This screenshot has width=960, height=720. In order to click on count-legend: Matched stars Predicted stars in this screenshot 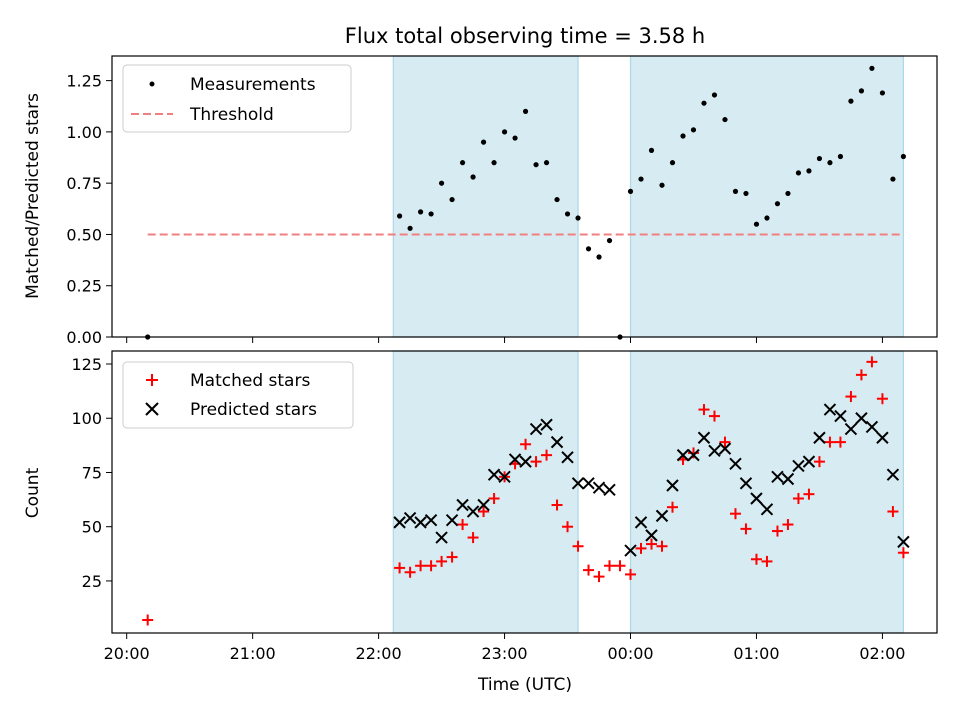, I will do `click(238, 395)`.